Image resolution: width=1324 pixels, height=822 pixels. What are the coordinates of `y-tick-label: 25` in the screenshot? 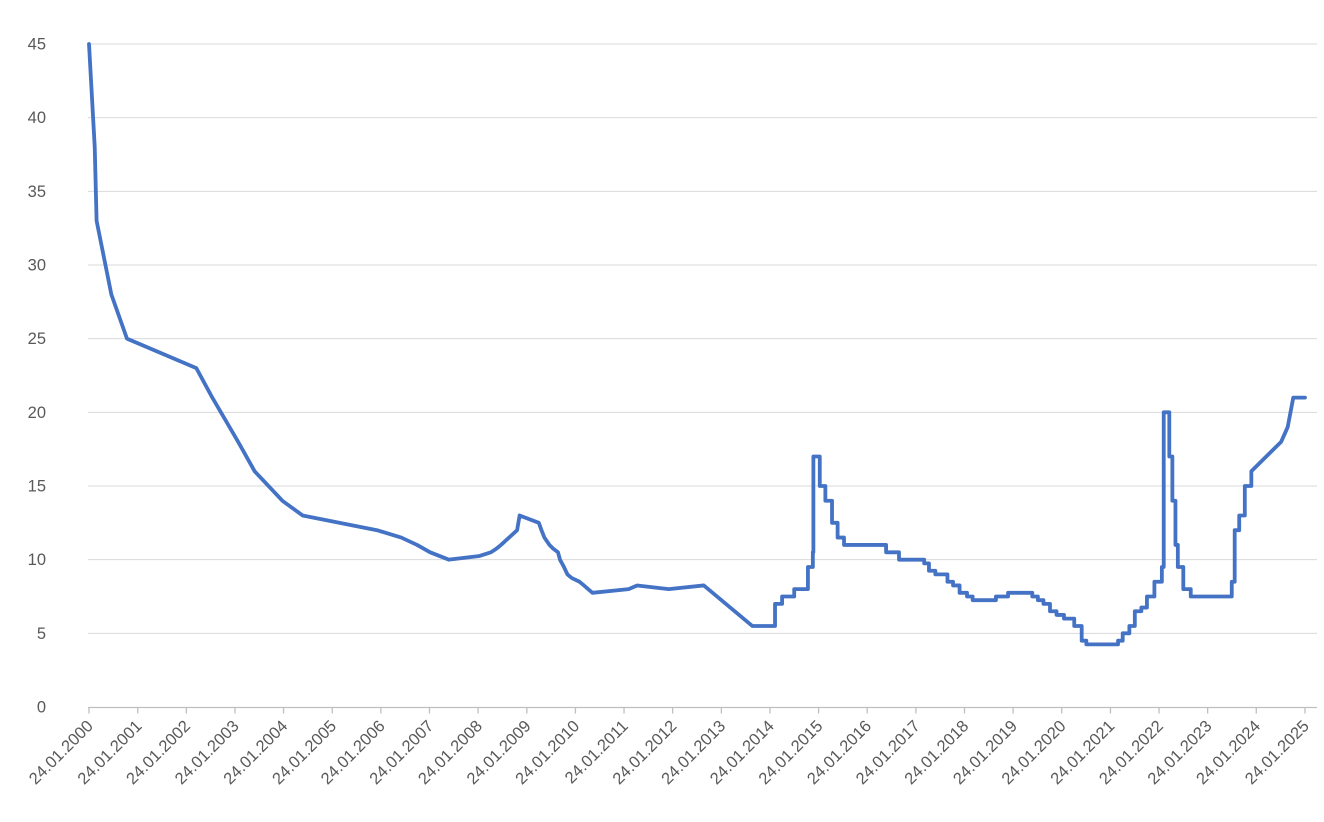 It's located at (37, 339).